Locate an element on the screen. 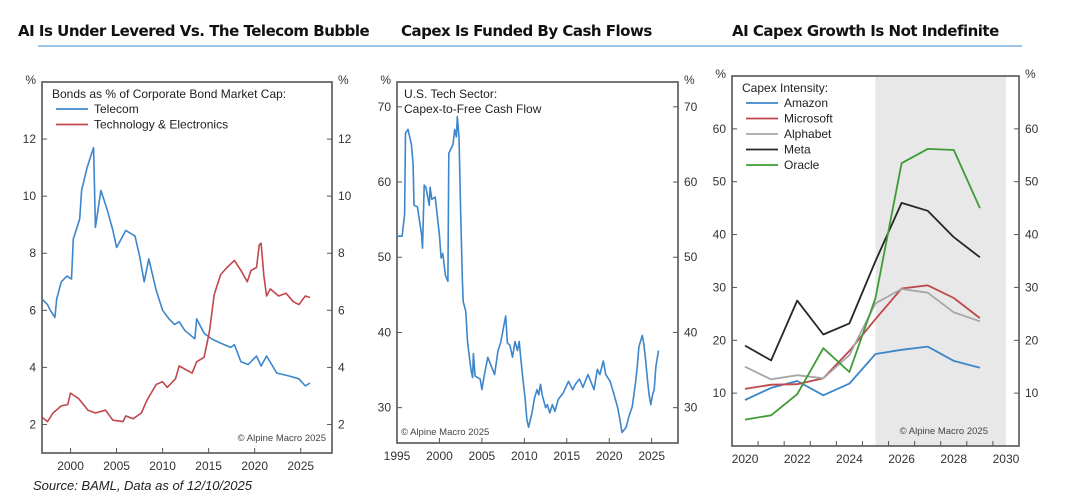 The height and width of the screenshot is (500, 1068). legend-title: Capex Intensity: is located at coordinates (785, 88).